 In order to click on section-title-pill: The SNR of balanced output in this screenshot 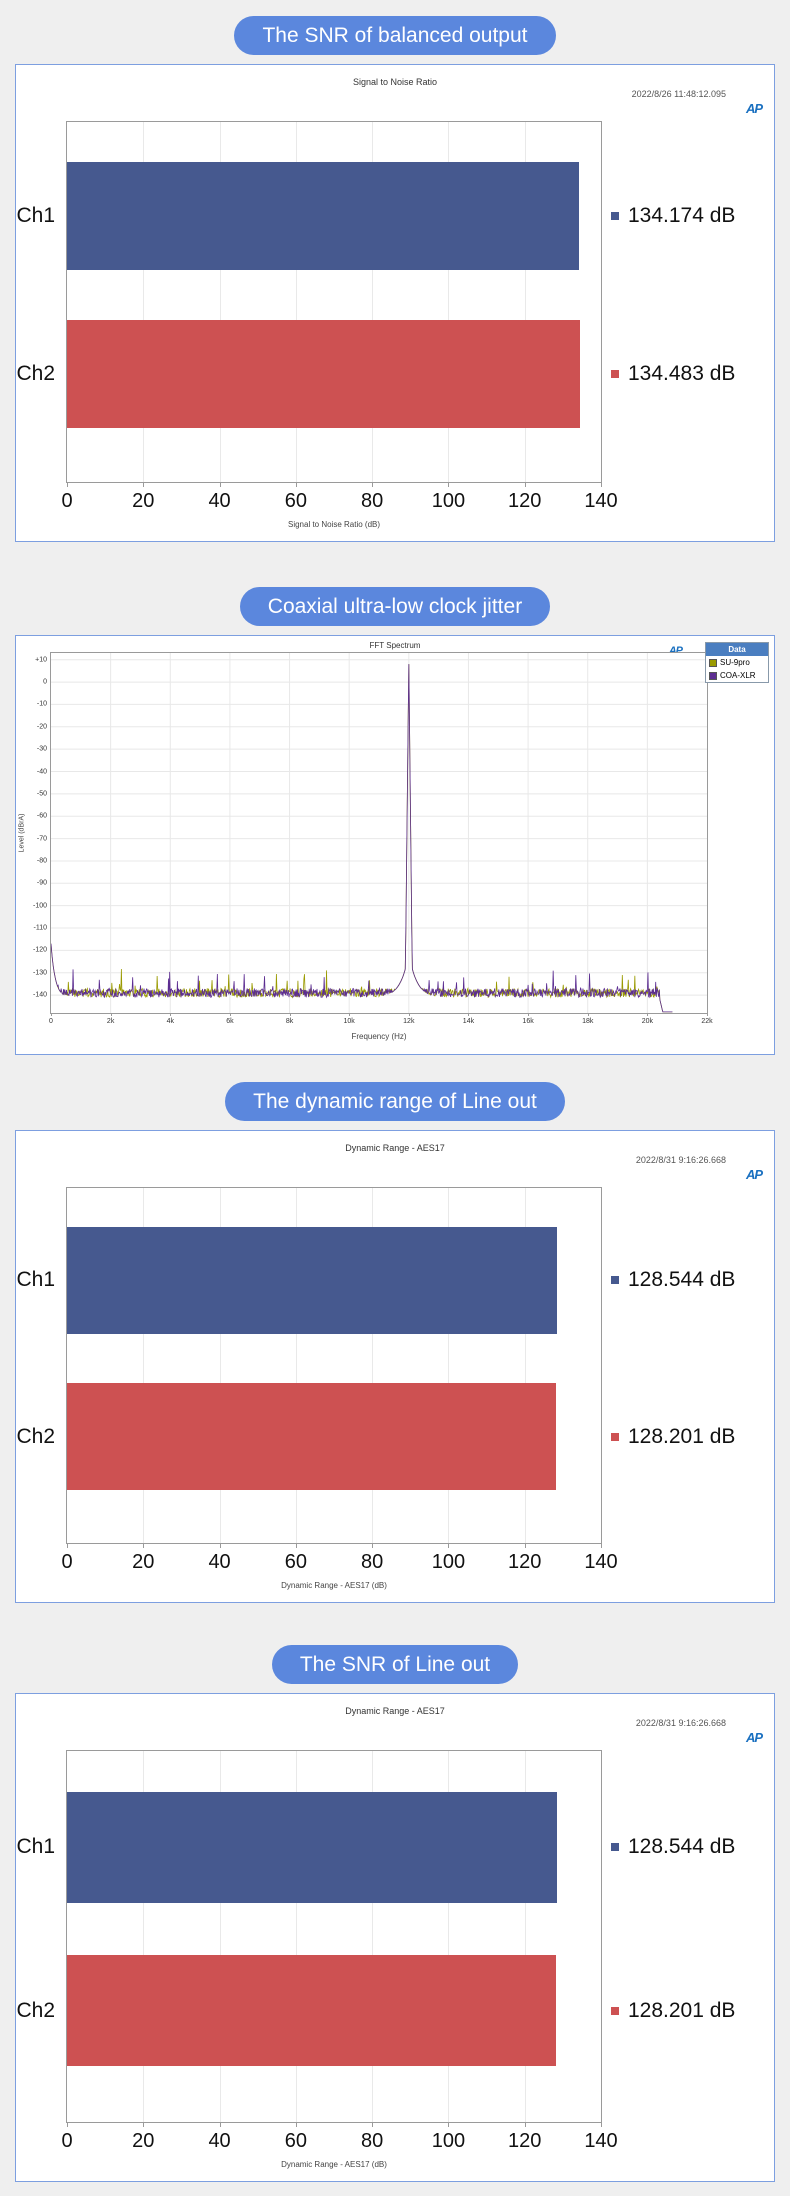, I will do `click(395, 35)`.